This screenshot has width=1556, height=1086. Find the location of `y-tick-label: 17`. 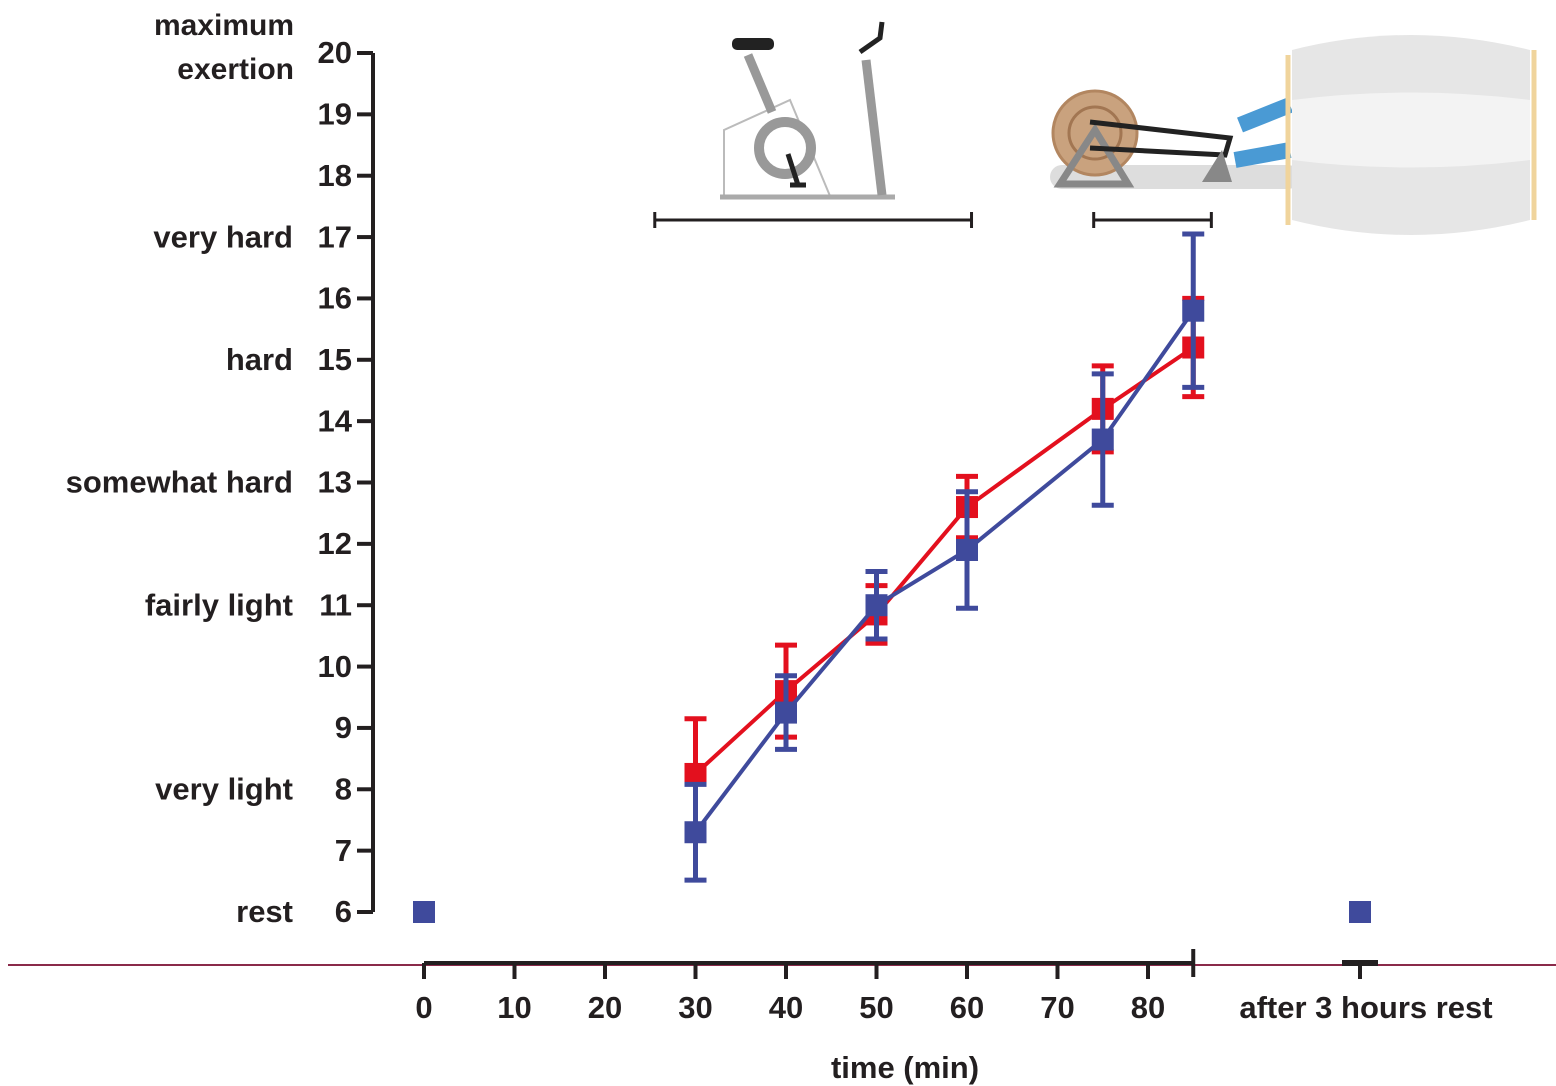

y-tick-label: 17 is located at coordinates (335, 236).